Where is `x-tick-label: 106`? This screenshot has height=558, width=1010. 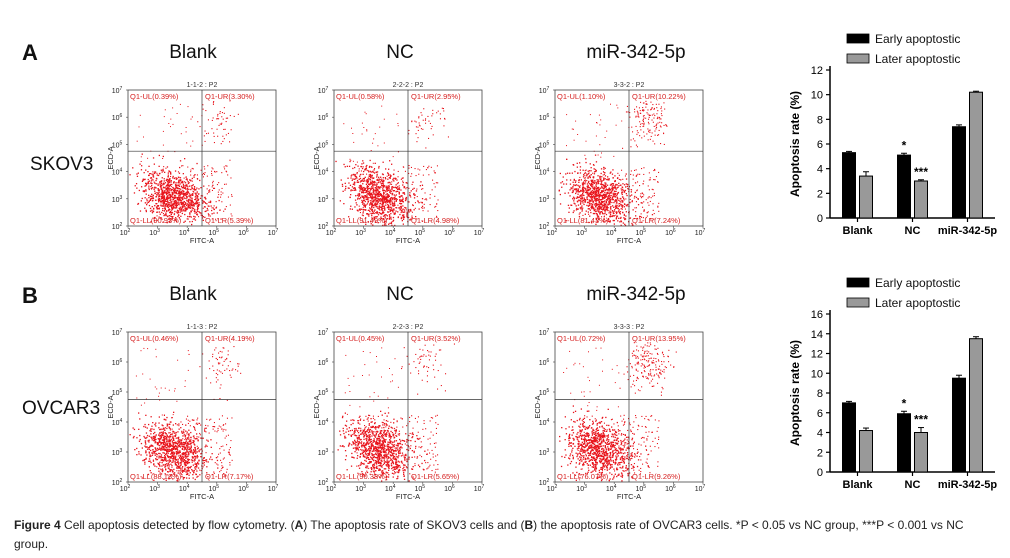 x-tick-label: 106 is located at coordinates (449, 232).